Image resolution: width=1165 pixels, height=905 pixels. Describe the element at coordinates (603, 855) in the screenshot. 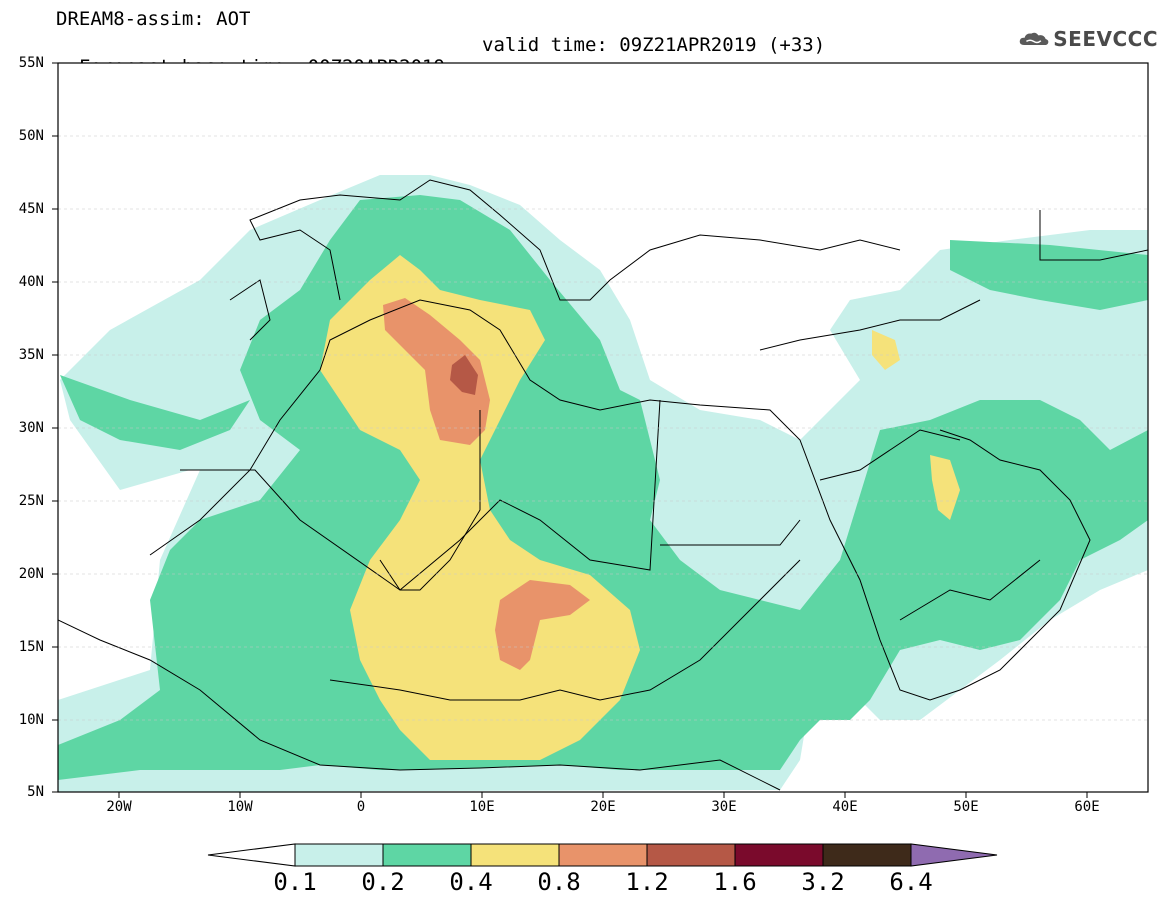

I see `colorbar-bin-0.8` at that location.